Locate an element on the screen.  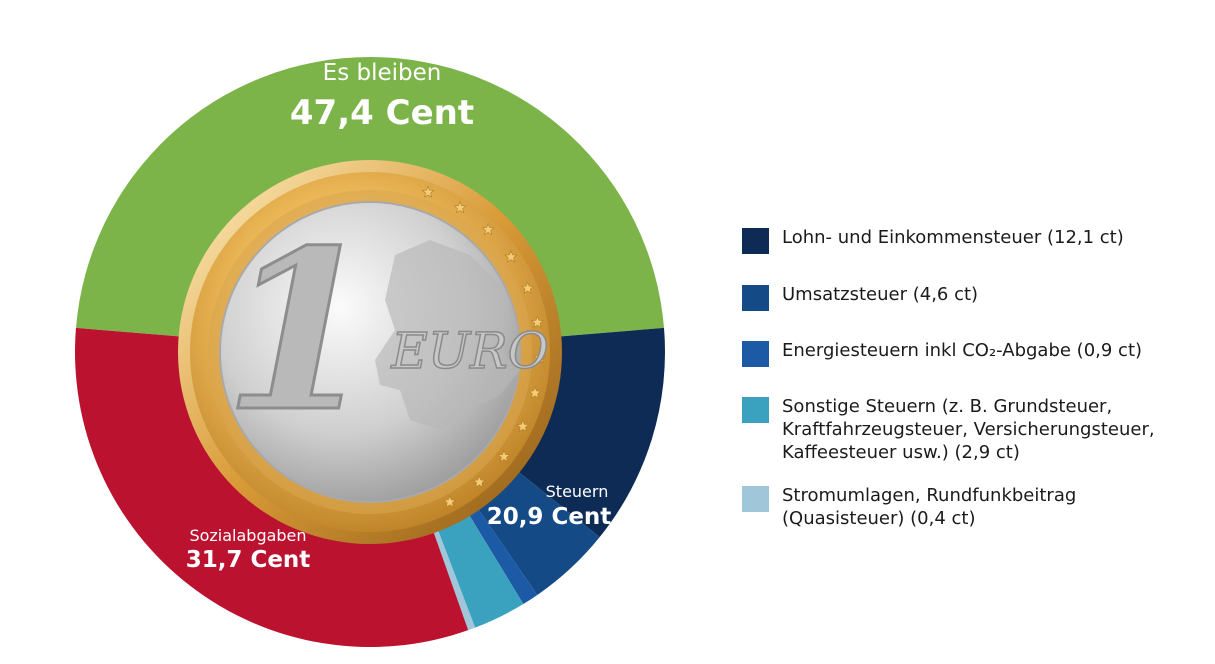
coin-numeral: 1 is located at coordinates (299, 330).